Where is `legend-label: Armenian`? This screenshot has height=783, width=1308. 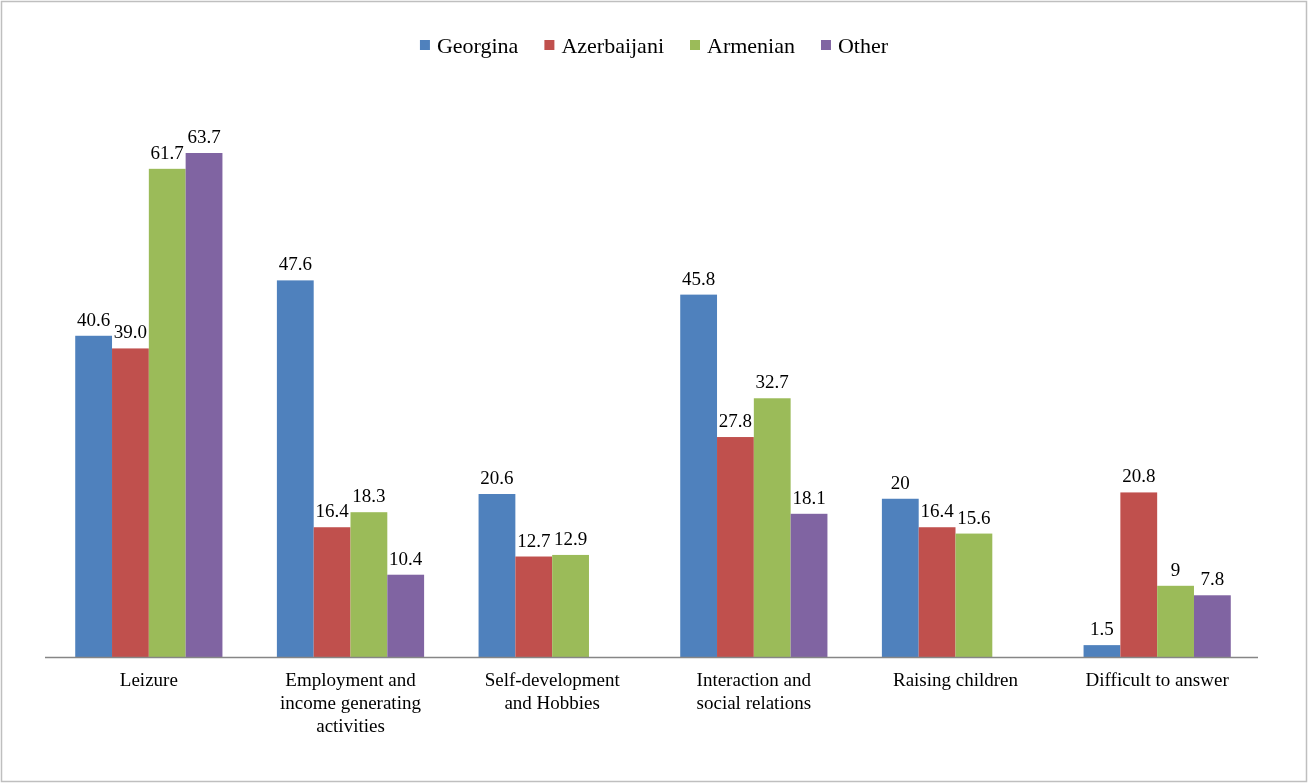
legend-label: Armenian is located at coordinates (751, 45).